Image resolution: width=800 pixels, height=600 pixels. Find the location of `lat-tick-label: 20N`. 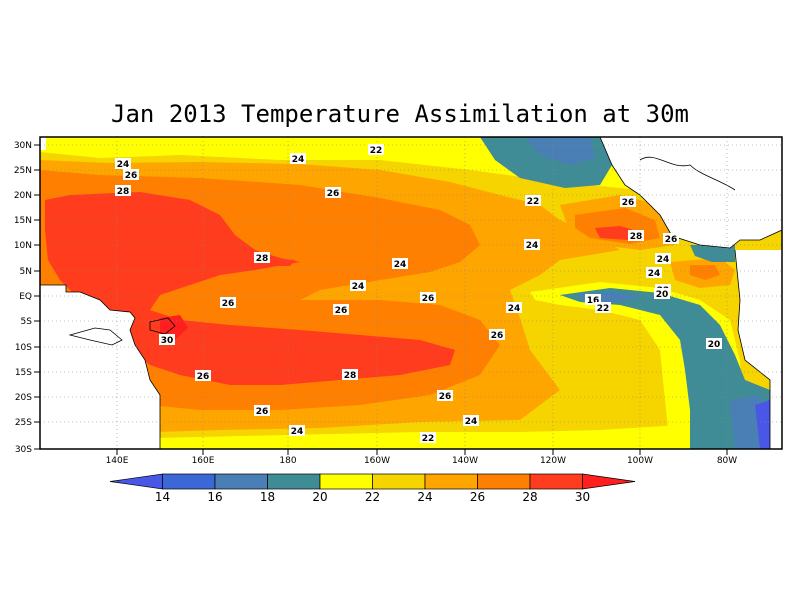

lat-tick-label: 20N is located at coordinates (23, 196).